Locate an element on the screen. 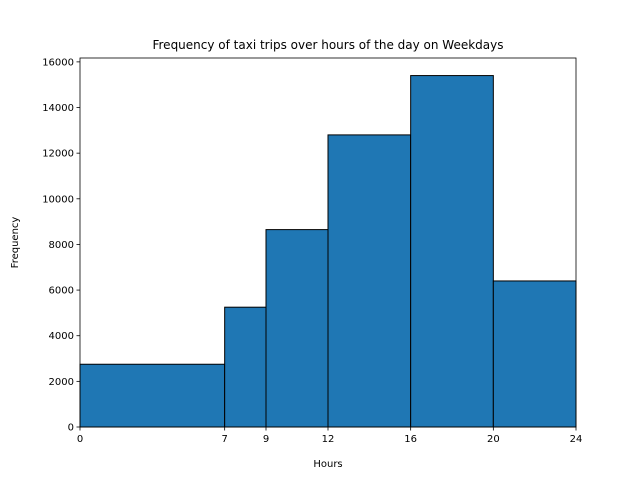  x-tick-label: 9 is located at coordinates (266, 439).